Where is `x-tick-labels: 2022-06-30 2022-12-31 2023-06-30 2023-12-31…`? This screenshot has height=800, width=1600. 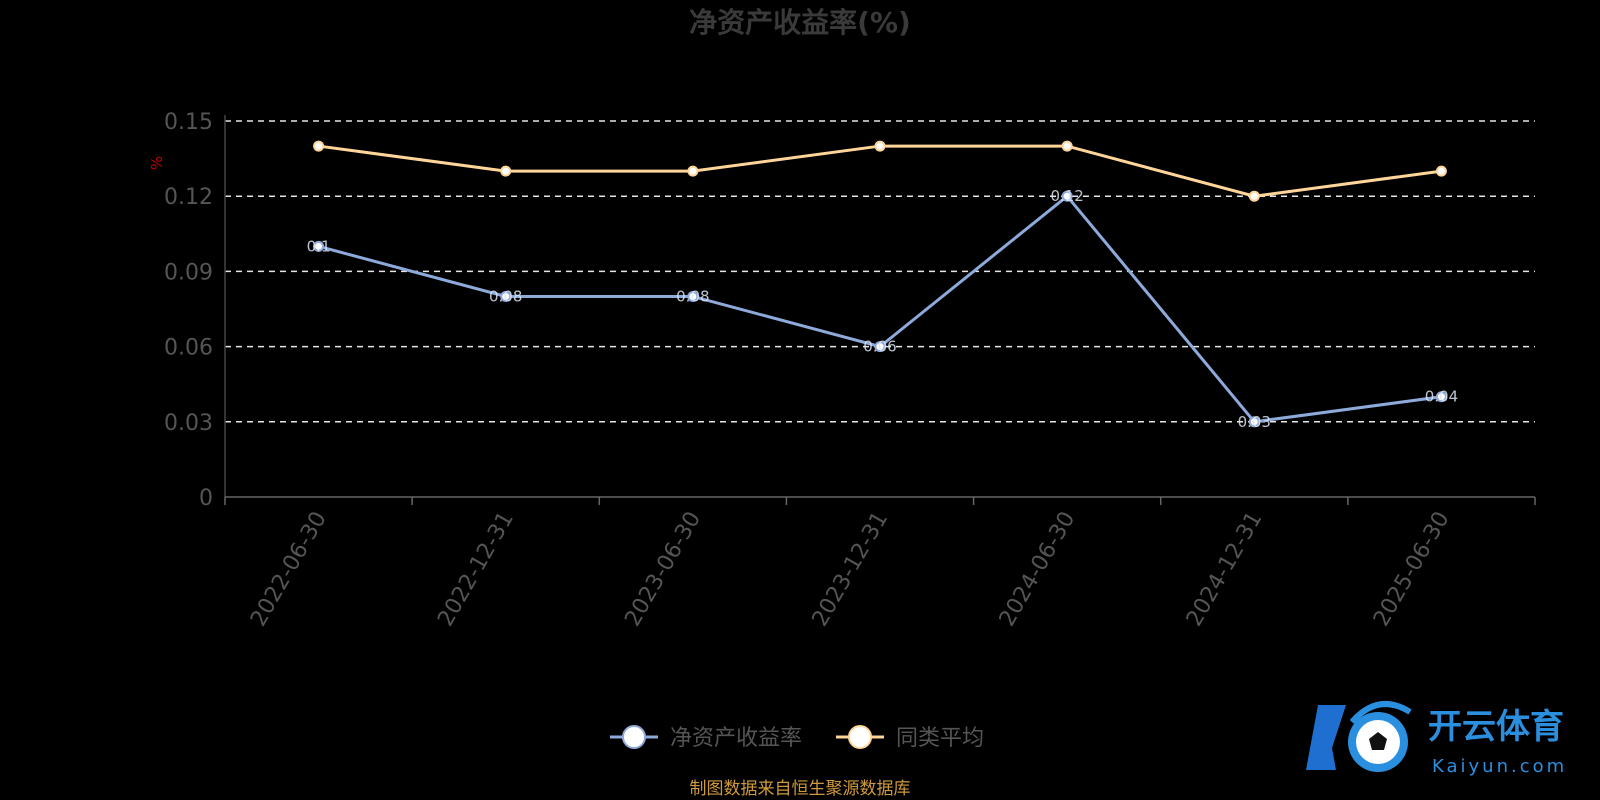 x-tick-labels: 2022-06-30 2022-12-31 2023-06-30 2023-12-31… is located at coordinates (850, 569).